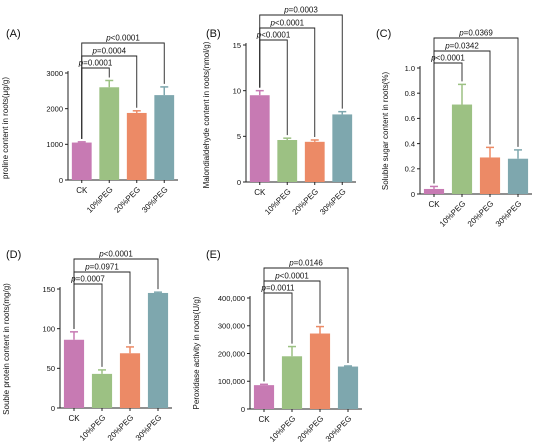 Image resolution: width=550 pixels, height=444 pixels. I want to click on panel-label: (B), so click(213, 34).